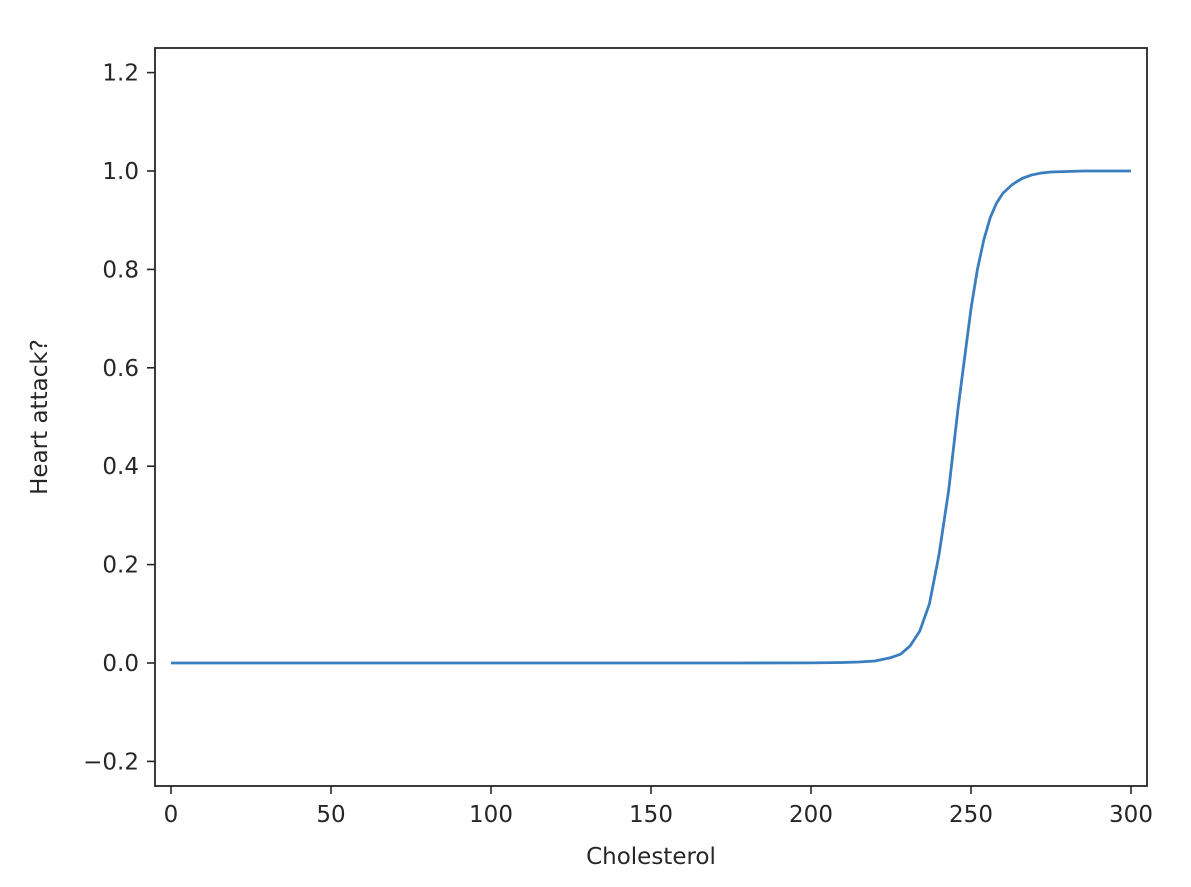  Describe the element at coordinates (1131, 815) in the screenshot. I see `x-tick-label: 300` at that location.